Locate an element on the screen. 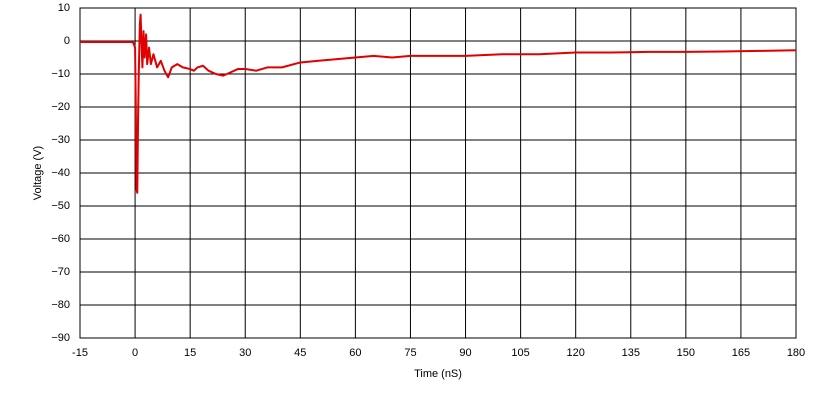 Image resolution: width=828 pixels, height=401 pixels. x-tick-label: 90 is located at coordinates (465, 353).